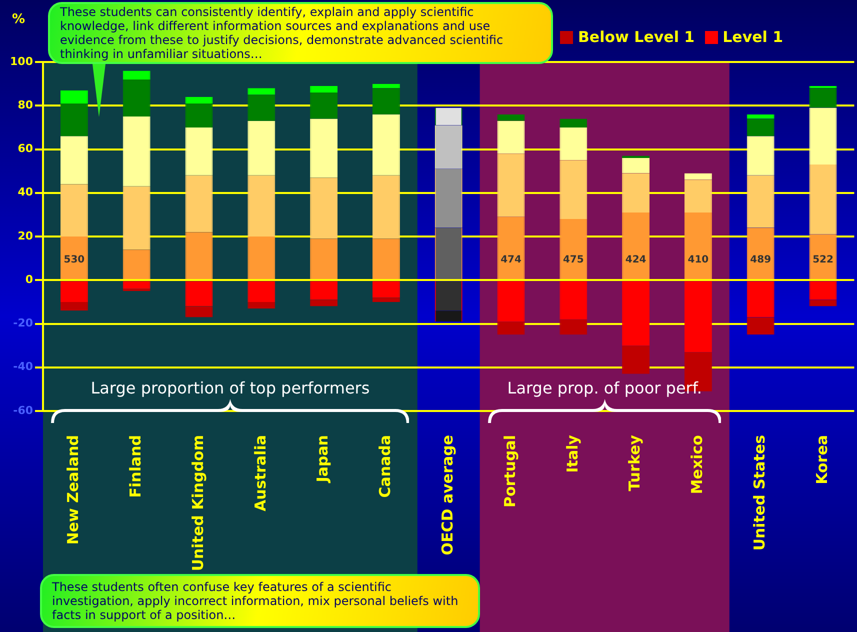 The image size is (857, 632). I want to click on y-tick-label: -60, so click(23, 410).